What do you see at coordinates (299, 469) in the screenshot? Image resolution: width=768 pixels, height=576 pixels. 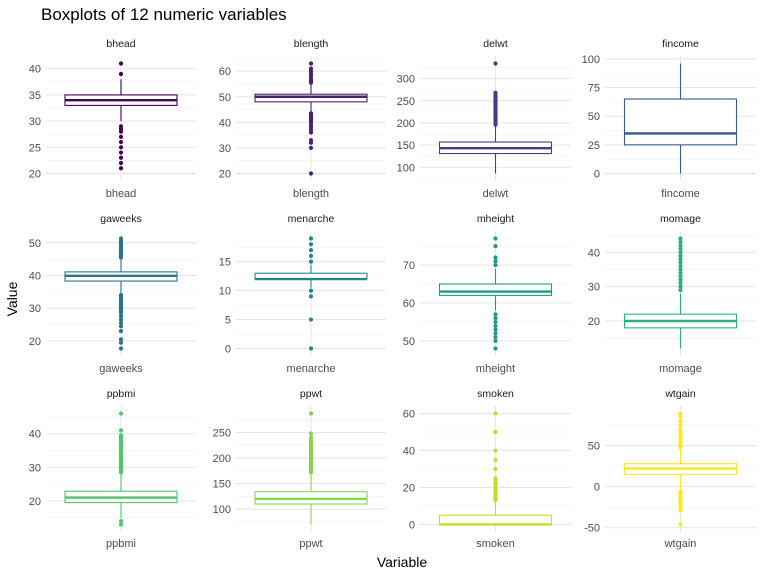 I see `panel-ppwt: ppwt 100 150 200 250 ppwt` at bounding box center [299, 469].